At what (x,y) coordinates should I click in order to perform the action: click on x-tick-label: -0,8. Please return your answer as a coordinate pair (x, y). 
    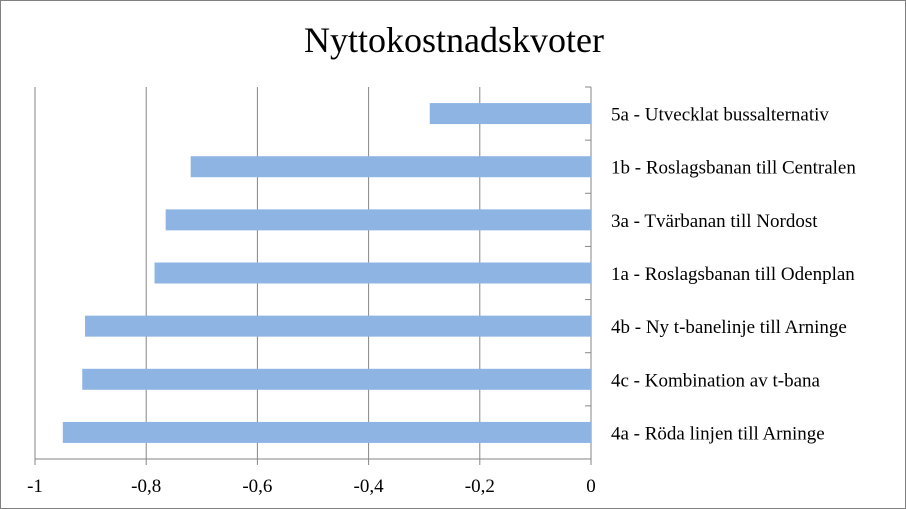
    Looking at the image, I should click on (146, 486).